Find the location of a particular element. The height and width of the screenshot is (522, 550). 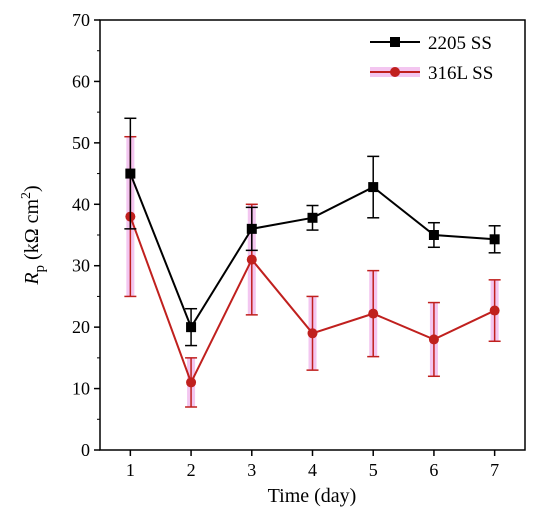

legend-label-316l: 316L SS is located at coordinates (460, 73).